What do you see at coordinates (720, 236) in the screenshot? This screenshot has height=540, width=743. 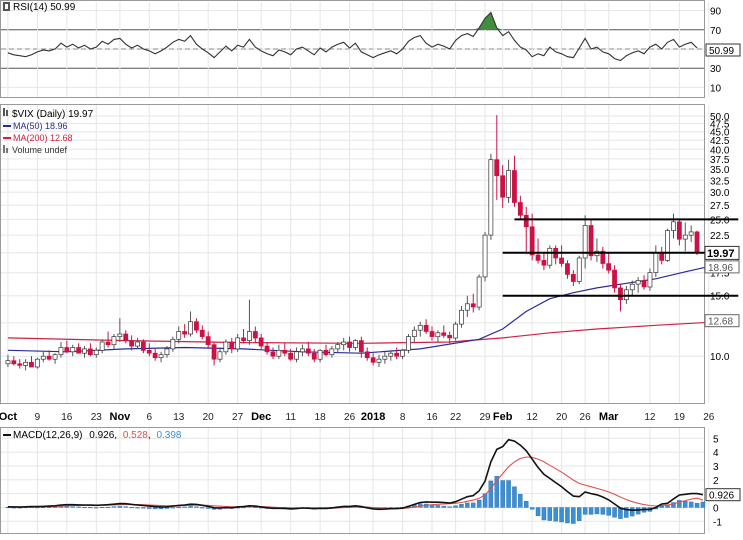 I see `price-tick-label: 22.5` at bounding box center [720, 236].